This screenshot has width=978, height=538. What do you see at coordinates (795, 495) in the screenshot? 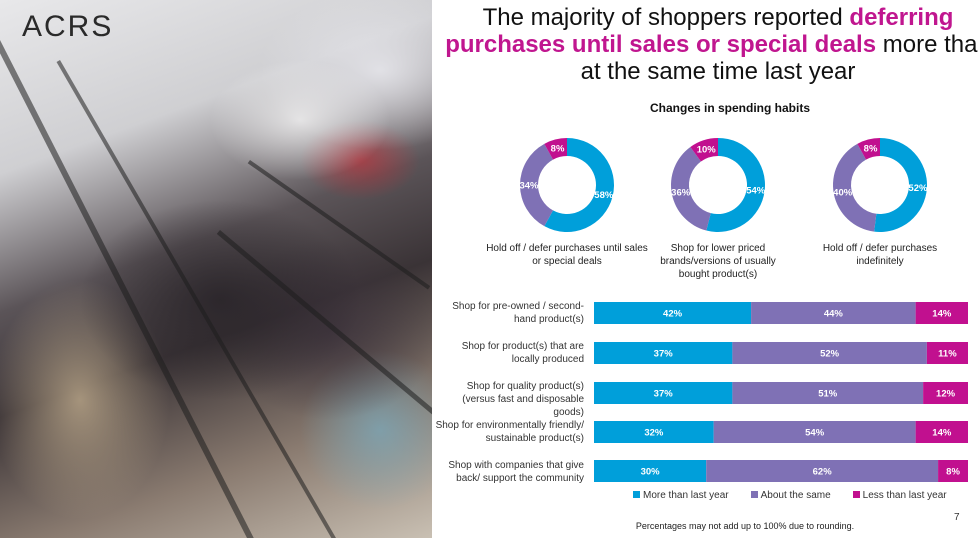
I see `legend-label: About the same` at bounding box center [795, 495].